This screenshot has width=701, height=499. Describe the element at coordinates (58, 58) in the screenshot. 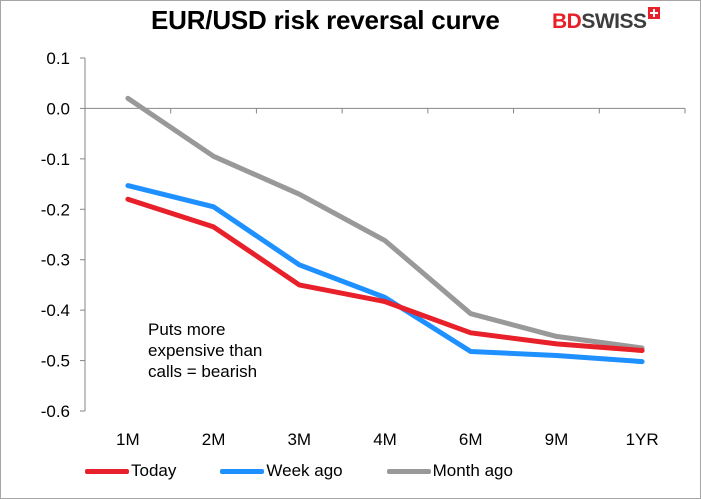

I see `y-tick-label: 0.1` at that location.